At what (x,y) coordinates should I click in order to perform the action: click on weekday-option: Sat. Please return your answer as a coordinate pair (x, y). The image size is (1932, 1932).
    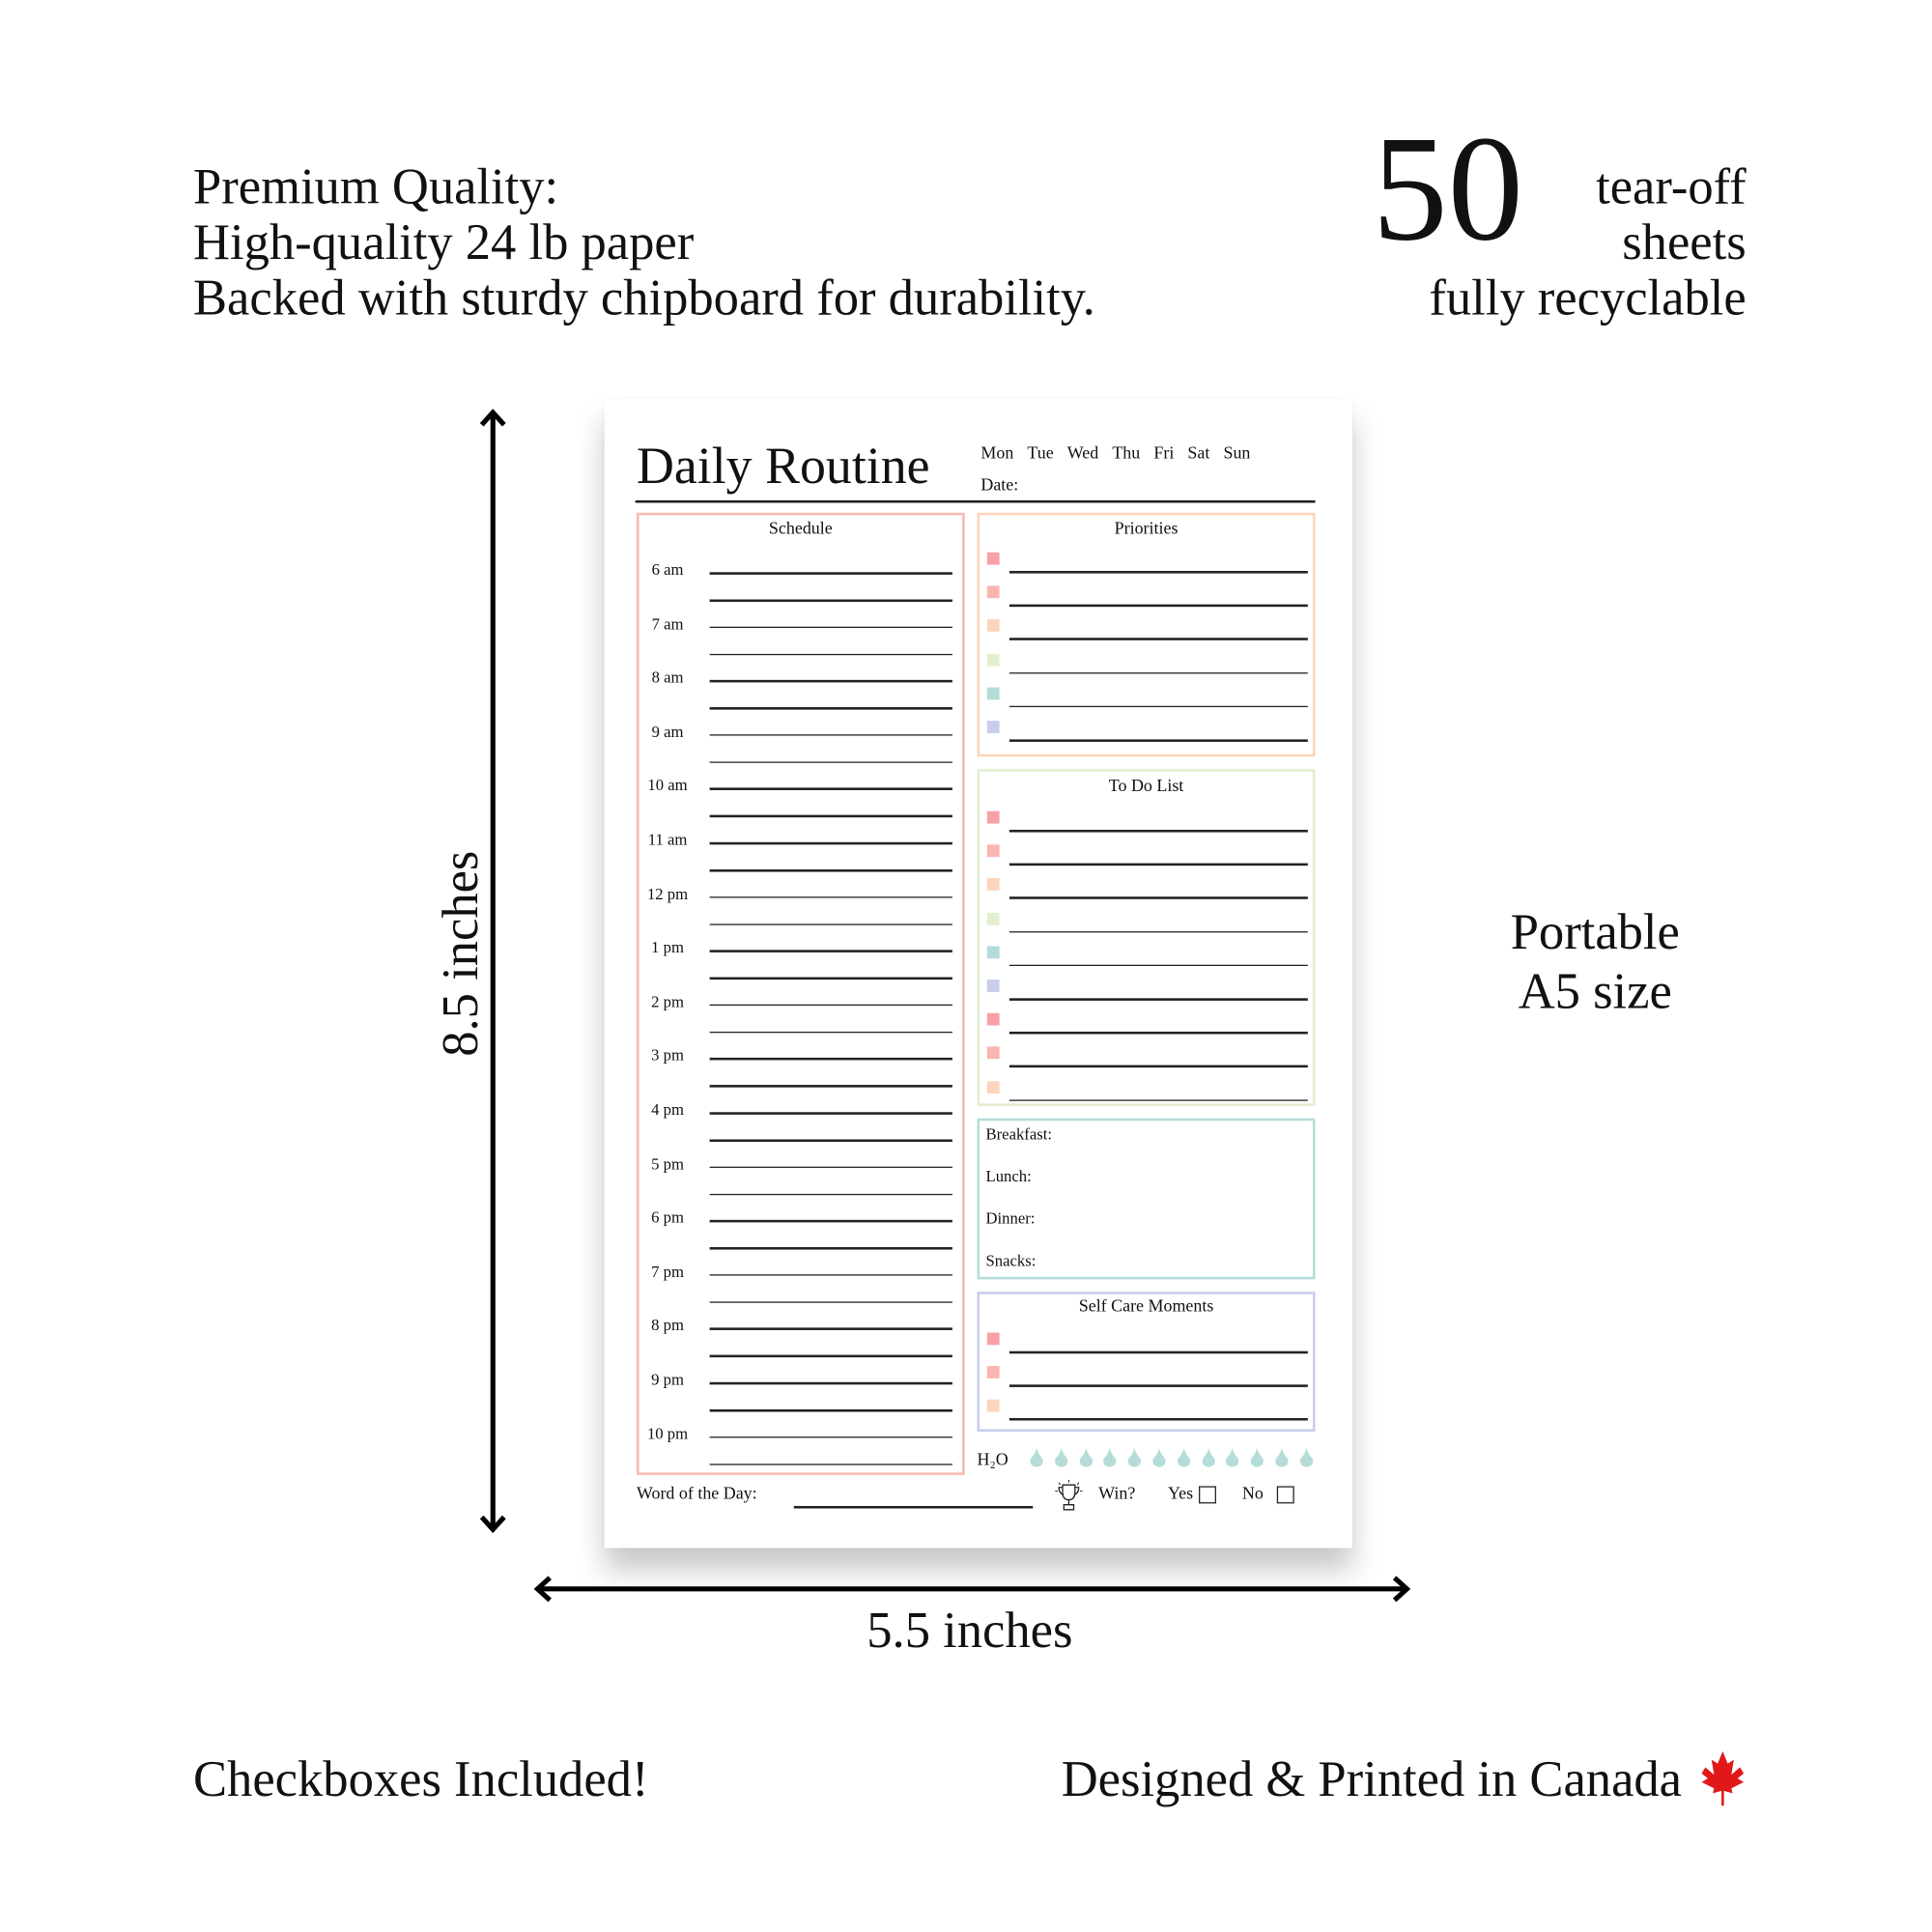
    Looking at the image, I should click on (1198, 454).